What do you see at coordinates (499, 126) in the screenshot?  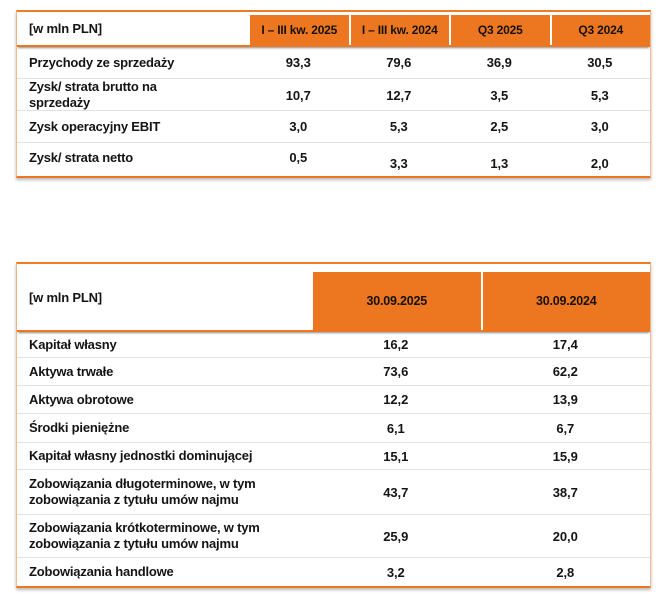 I see `cell-value: 2,5` at bounding box center [499, 126].